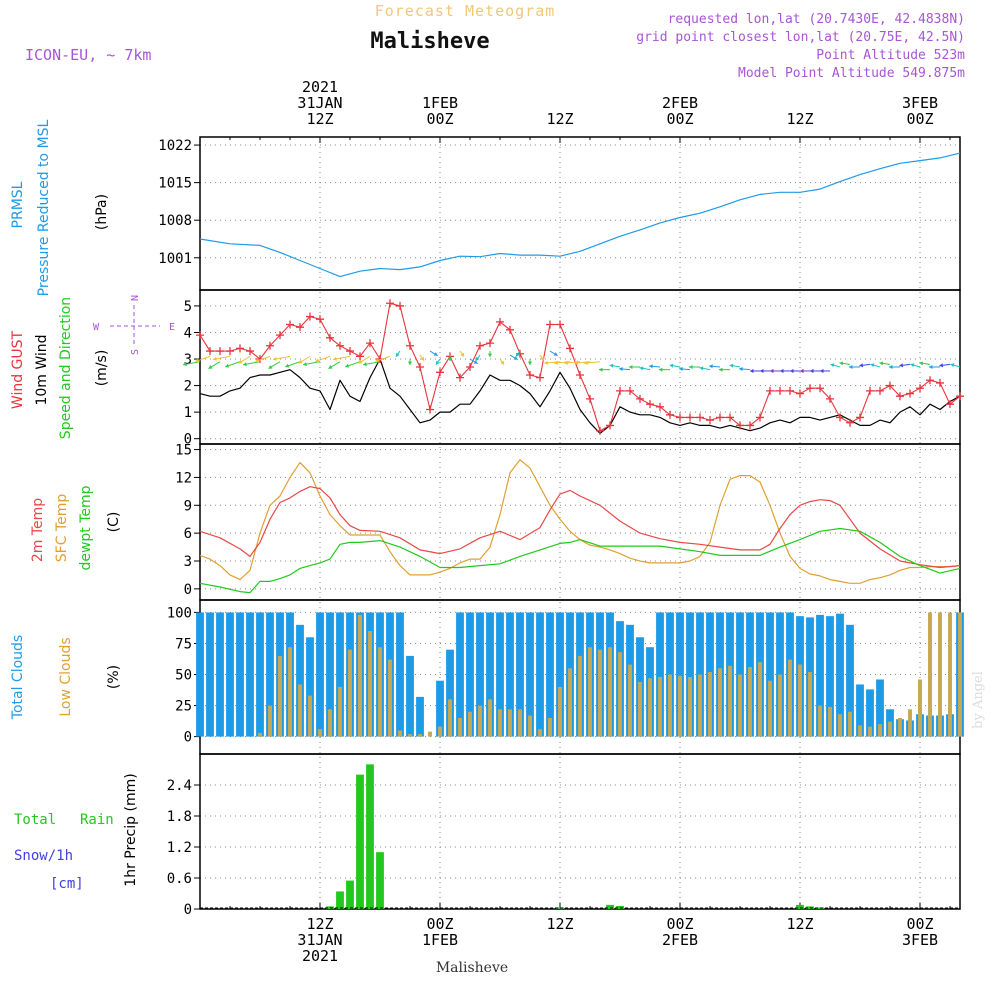 The image size is (1000, 1000). Describe the element at coordinates (188, 506) in the screenshot. I see `y-tick-label: 9` at that location.